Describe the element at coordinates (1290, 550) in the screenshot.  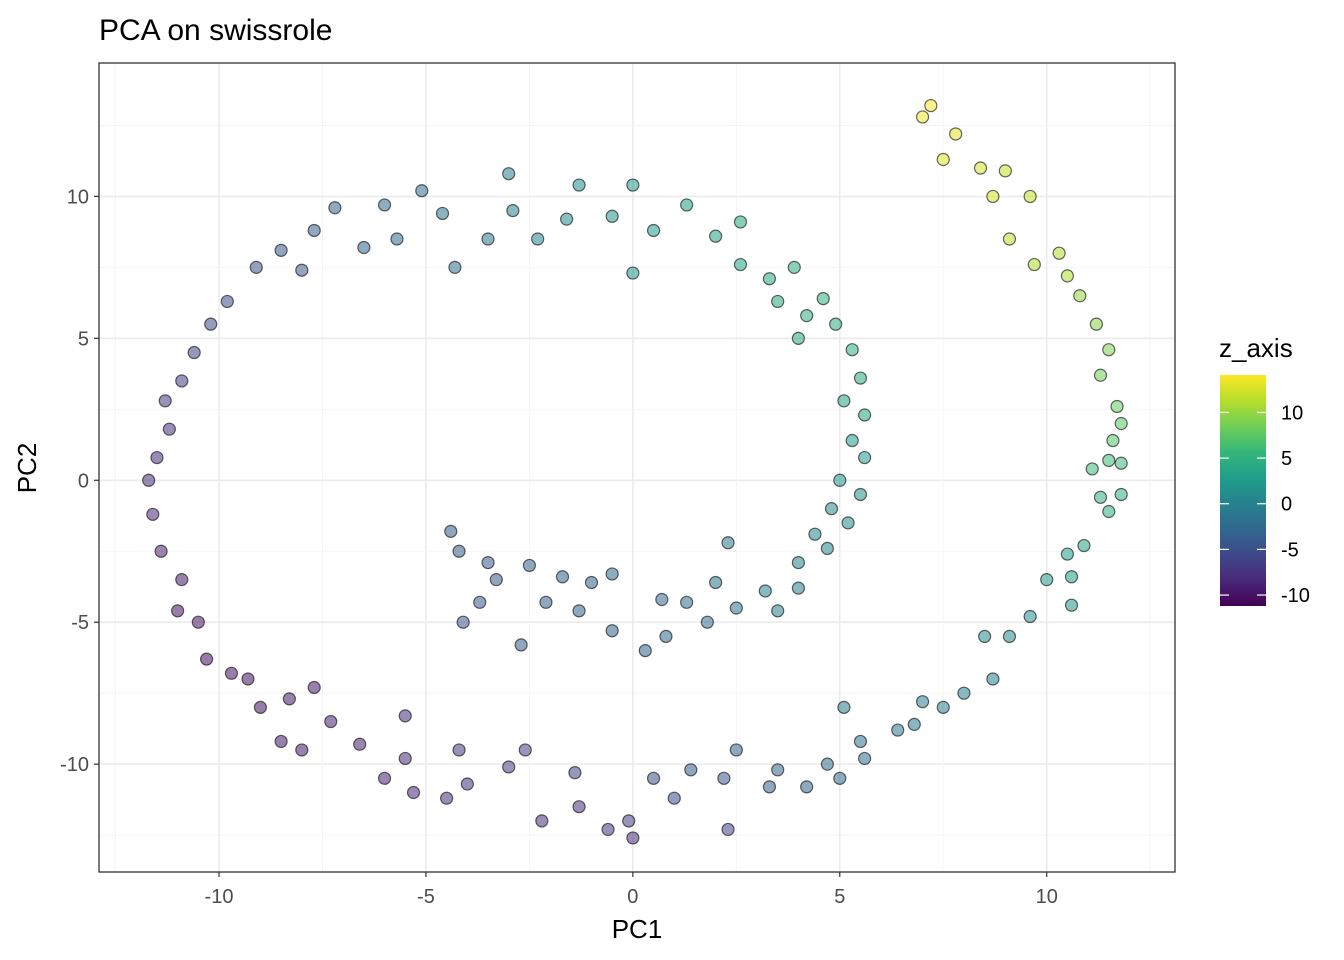
I see `legend-tick-label: -5` at that location.